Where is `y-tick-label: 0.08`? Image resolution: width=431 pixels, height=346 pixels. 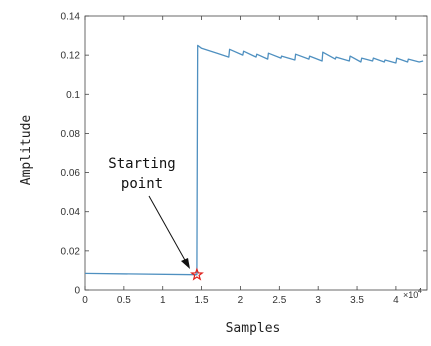
y-tick-label: 0.08 is located at coordinates (71, 134).